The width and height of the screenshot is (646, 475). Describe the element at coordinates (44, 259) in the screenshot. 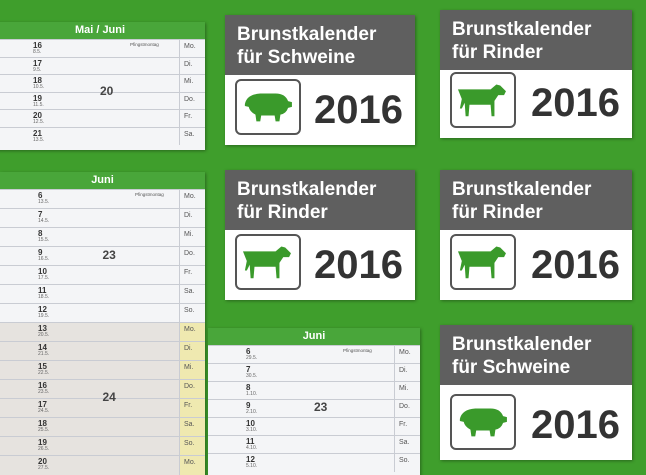

I see `day-date: 16.5.` at that location.